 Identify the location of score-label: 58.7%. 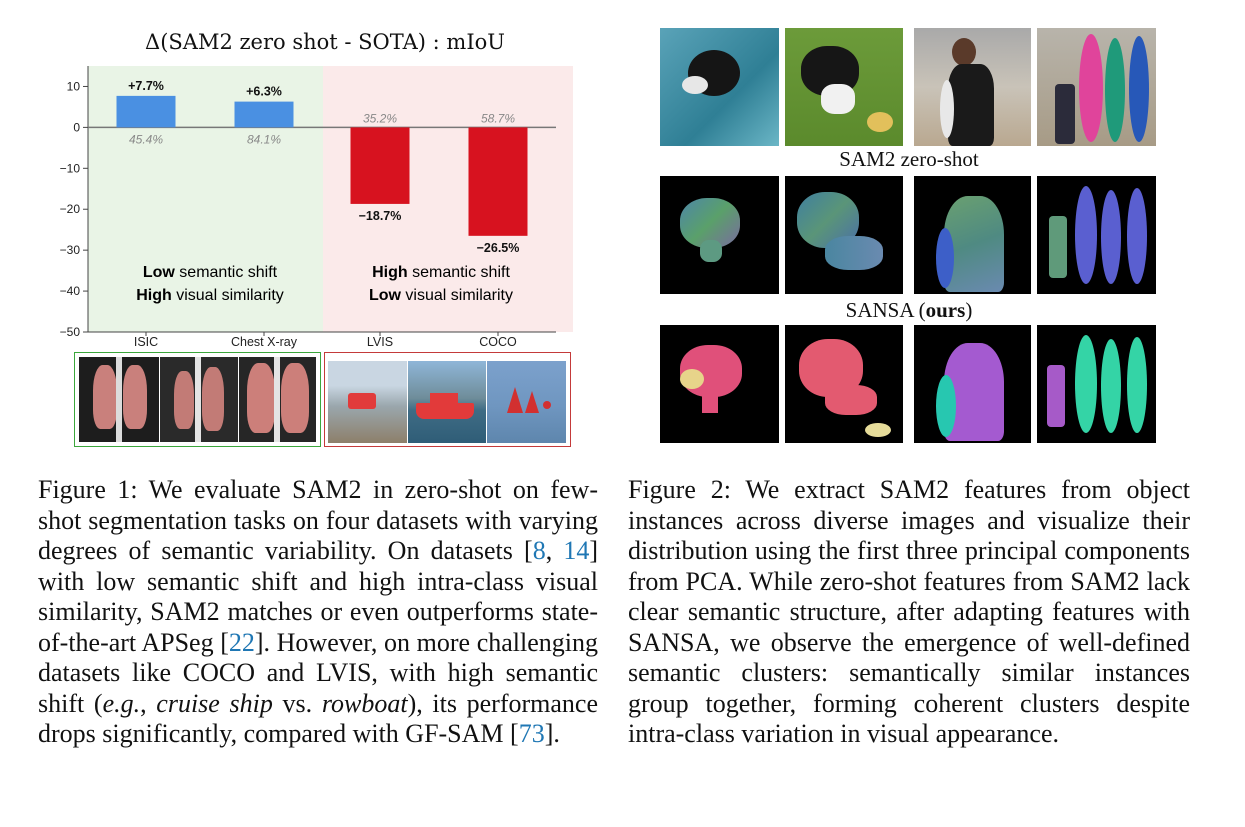
(498, 118).